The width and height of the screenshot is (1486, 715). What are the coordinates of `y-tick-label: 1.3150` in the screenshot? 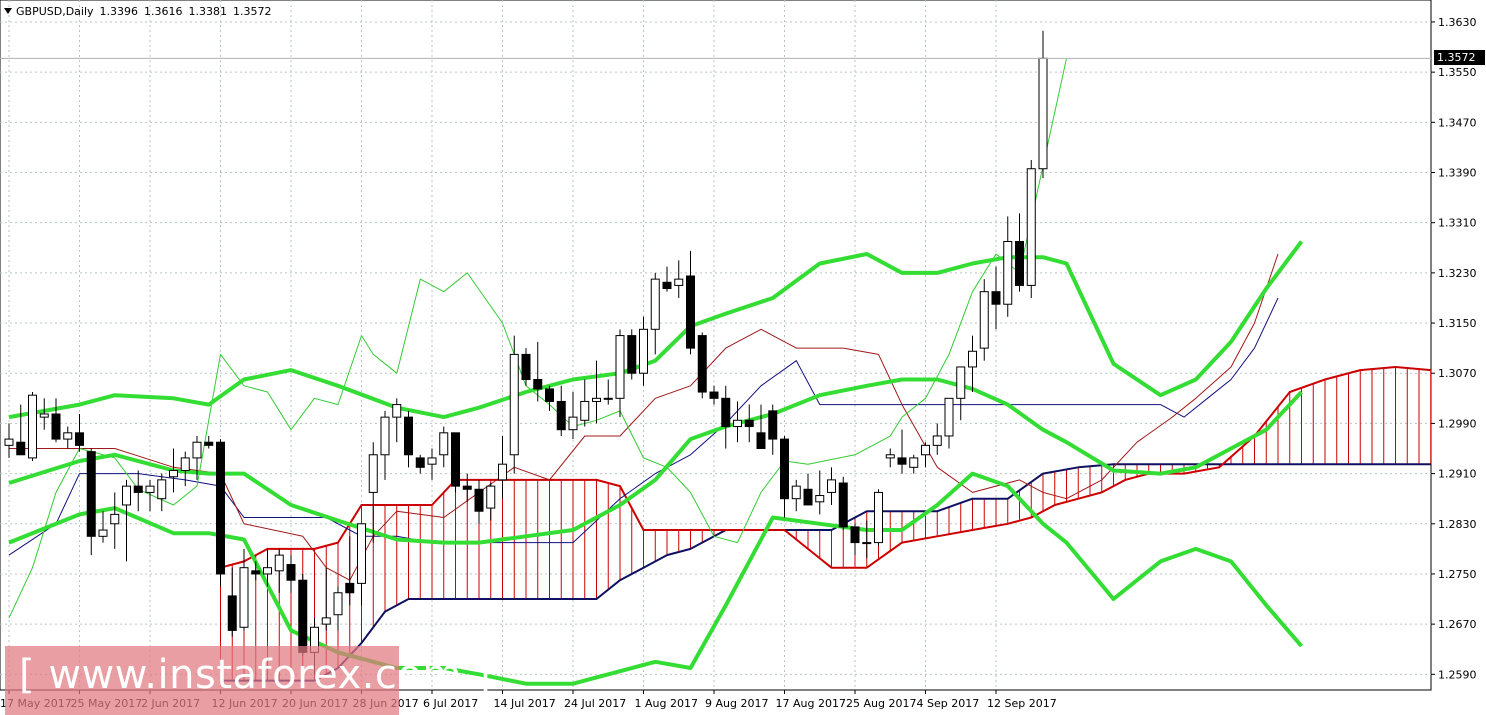 It's located at (1457, 323).